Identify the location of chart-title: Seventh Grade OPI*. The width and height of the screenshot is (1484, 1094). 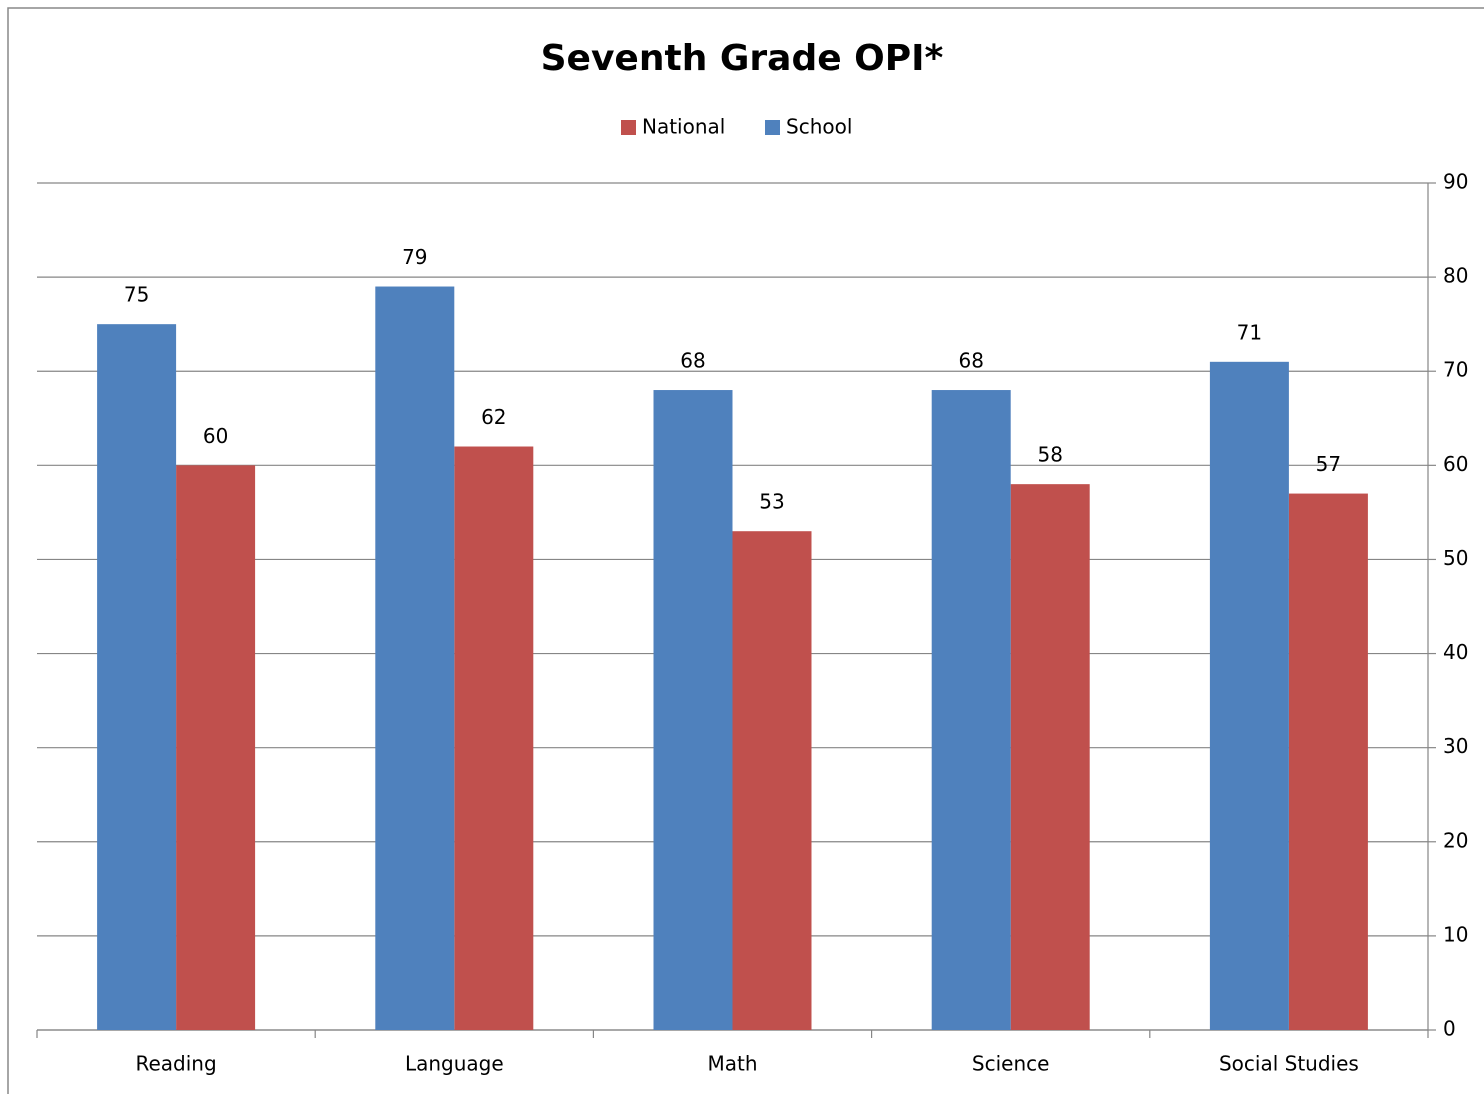
(742, 58).